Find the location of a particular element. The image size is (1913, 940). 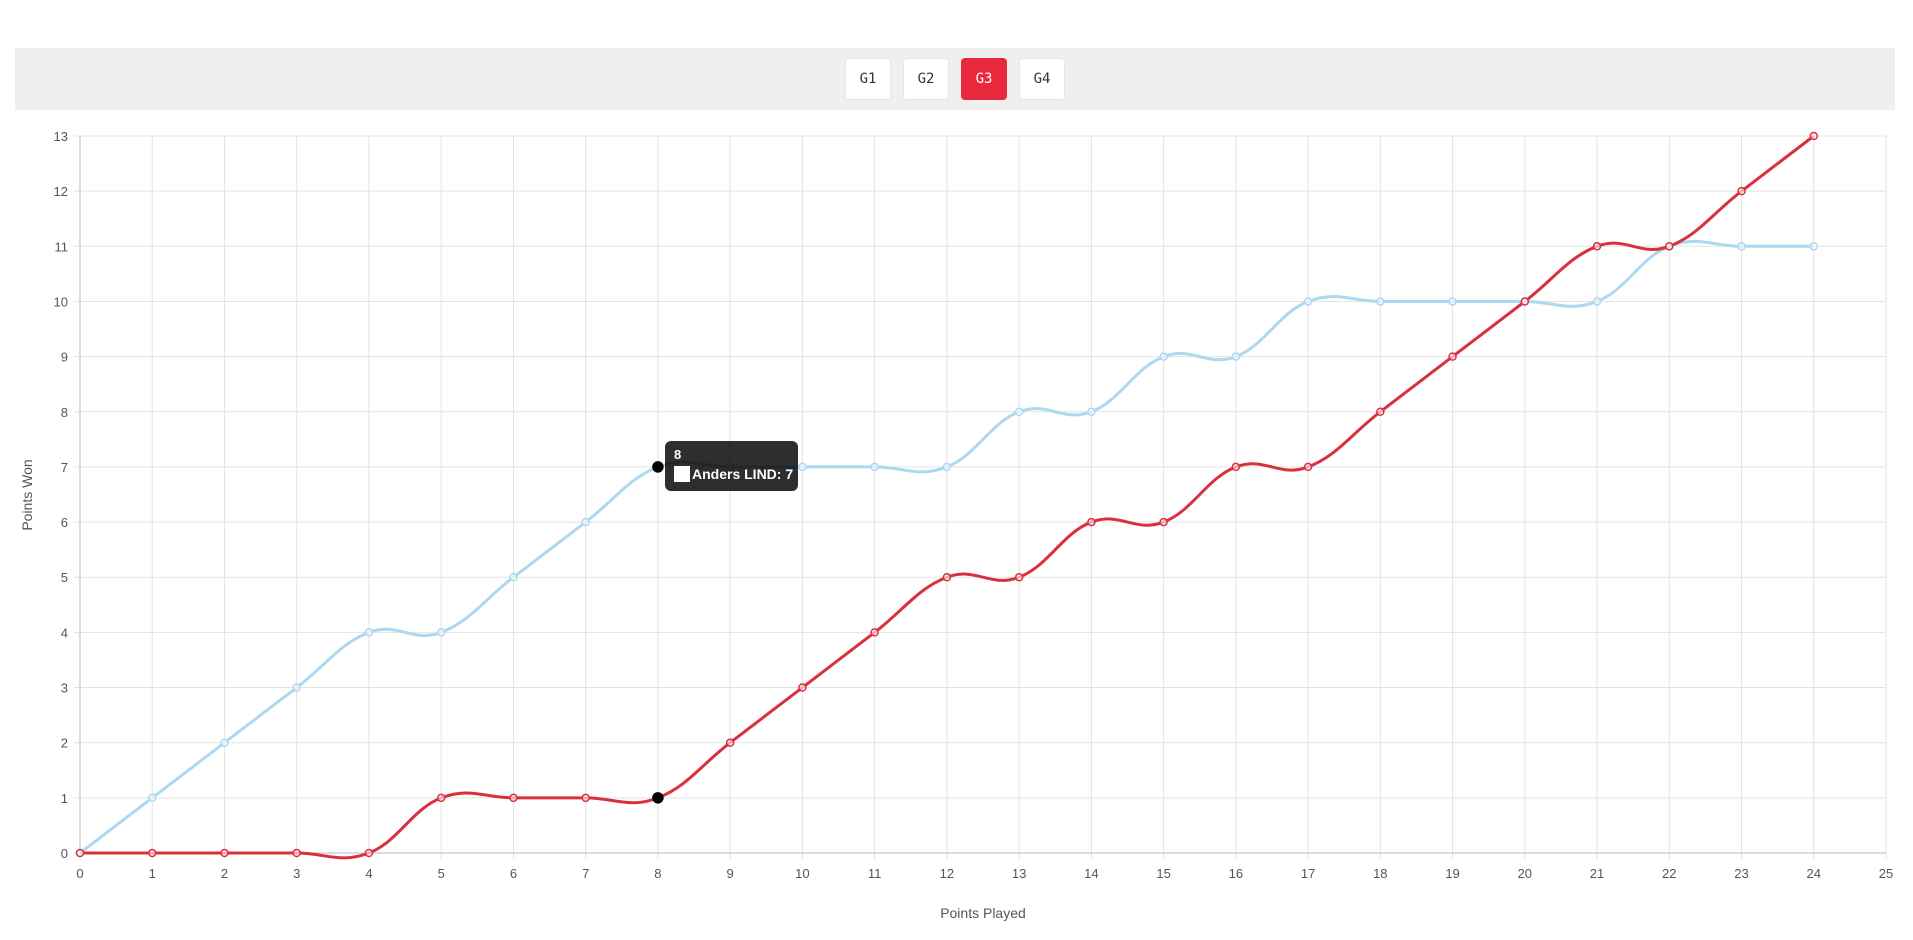

x-tick-label: 14 is located at coordinates (1091, 873).